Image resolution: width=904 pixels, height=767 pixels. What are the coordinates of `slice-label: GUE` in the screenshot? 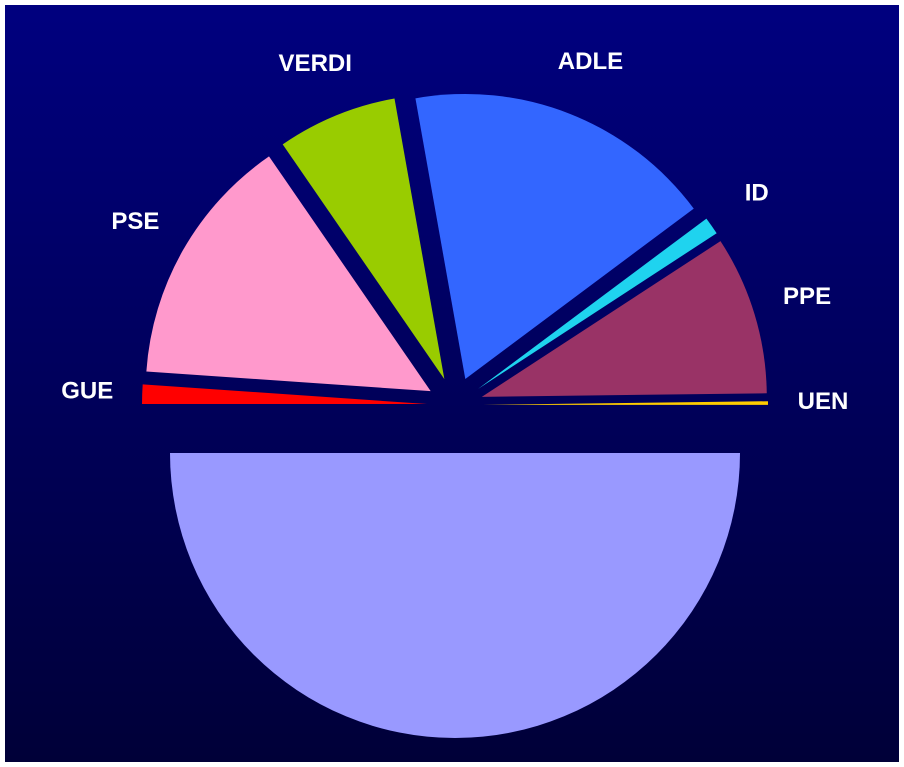 It's located at (87, 391).